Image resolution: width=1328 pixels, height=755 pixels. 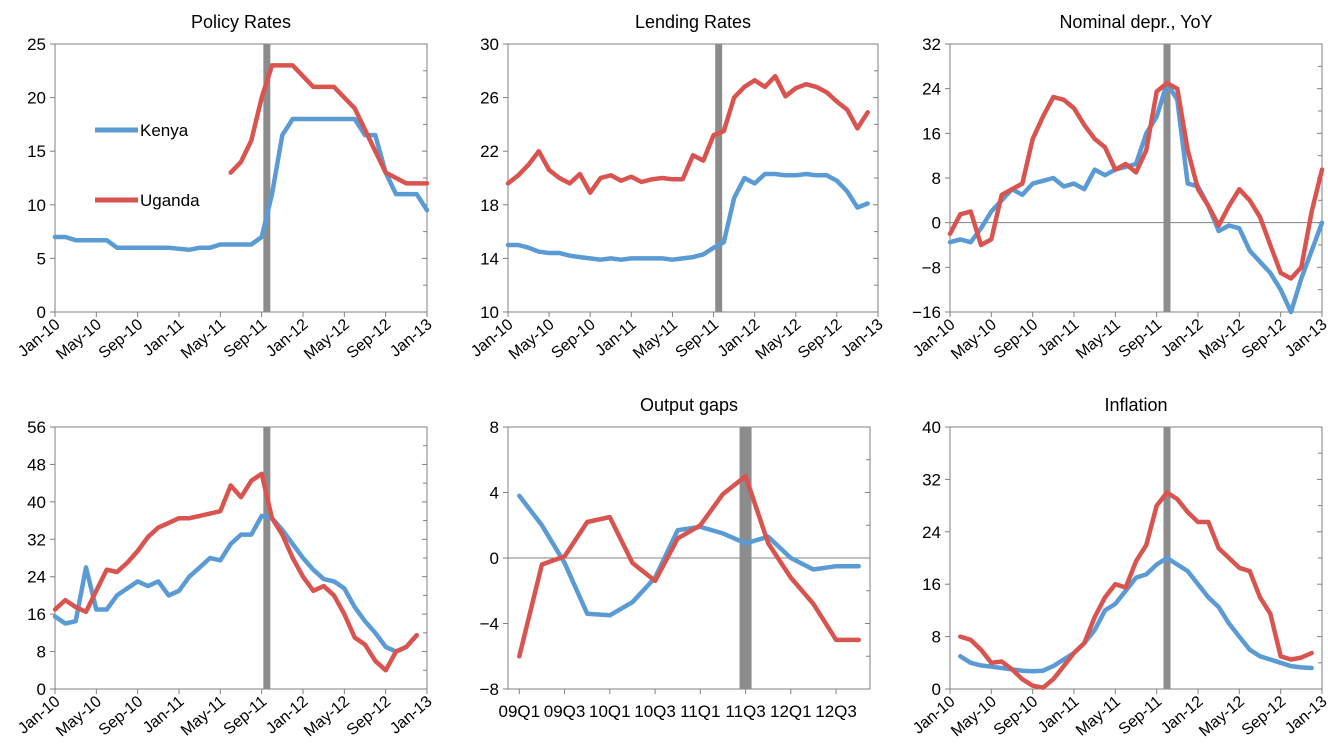 What do you see at coordinates (489, 205) in the screenshot?
I see `y-tick-label: 18` at bounding box center [489, 205].